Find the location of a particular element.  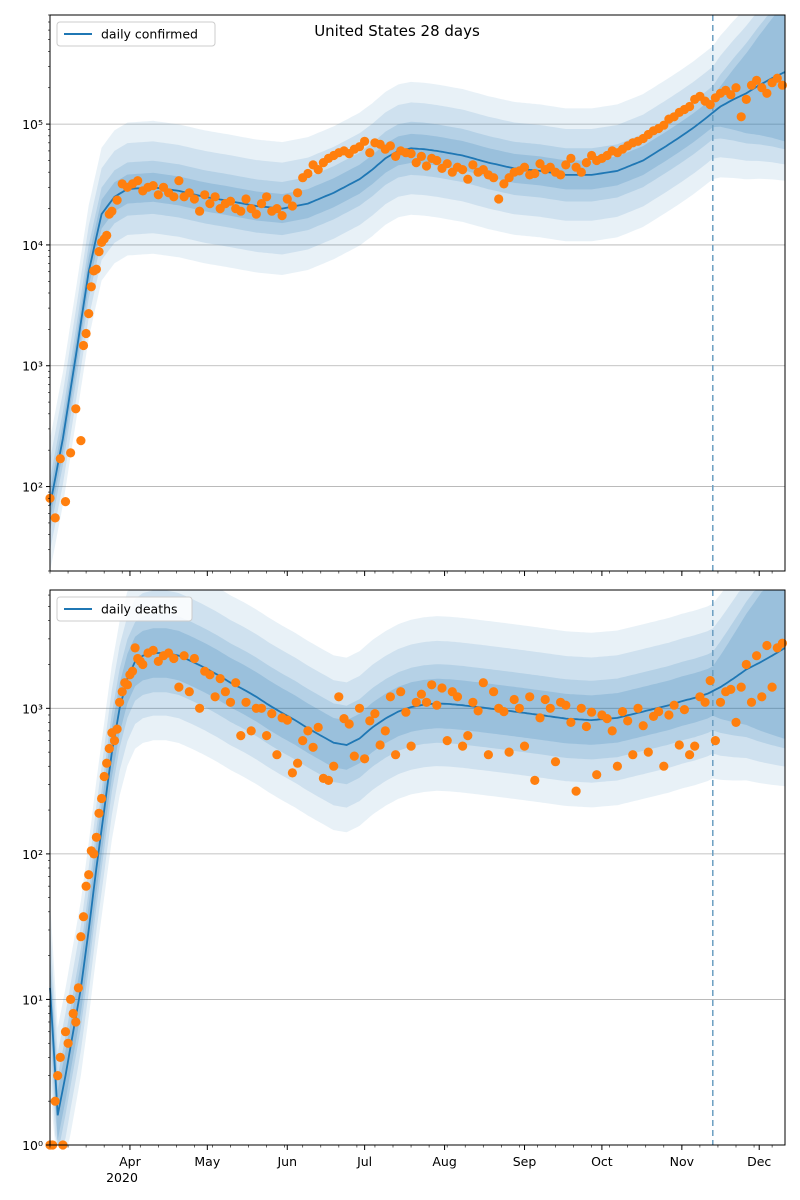

x-tick-label: Nov is located at coordinates (682, 1161).